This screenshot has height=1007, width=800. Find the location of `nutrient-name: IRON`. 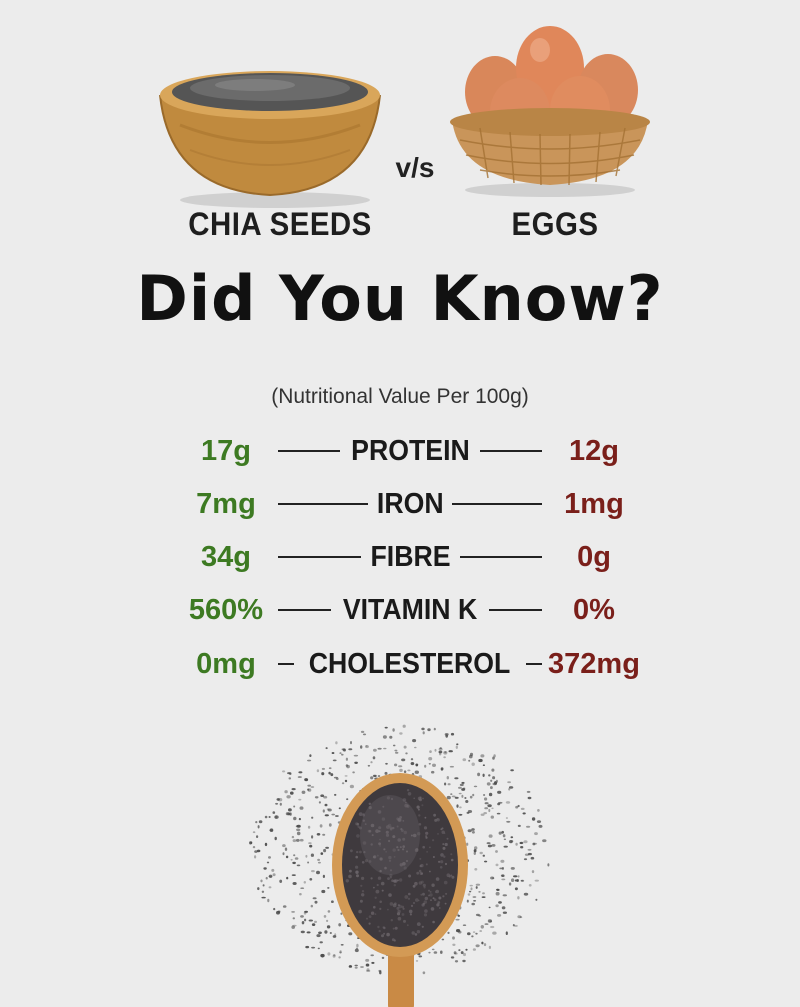

nutrient-name: IRON is located at coordinates (410, 503).